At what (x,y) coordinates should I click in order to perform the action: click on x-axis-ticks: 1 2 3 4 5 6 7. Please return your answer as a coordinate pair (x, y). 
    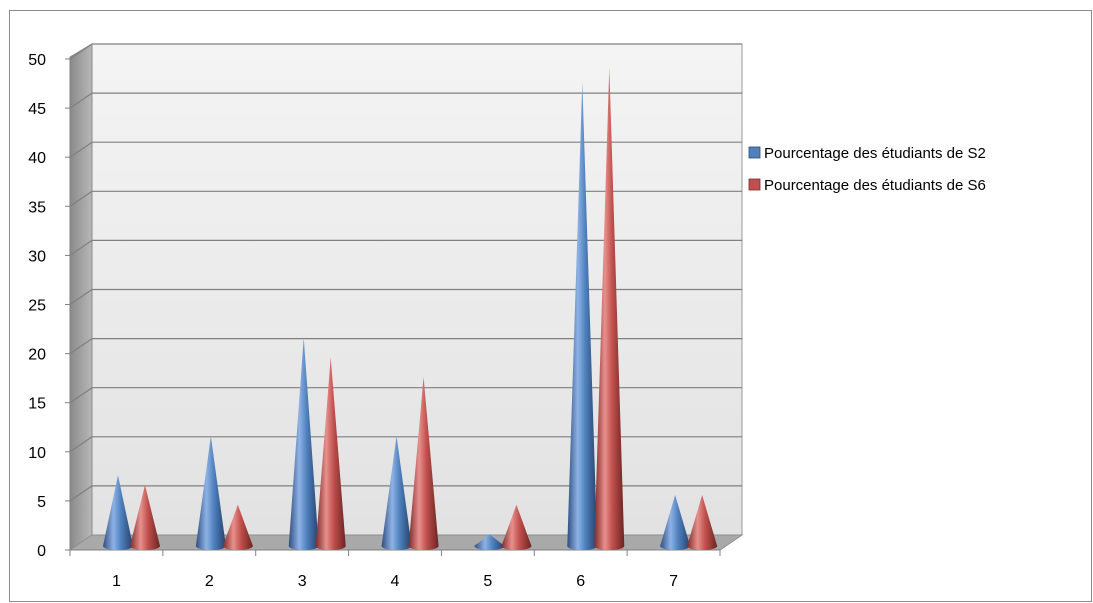
    Looking at the image, I should click on (395, 570).